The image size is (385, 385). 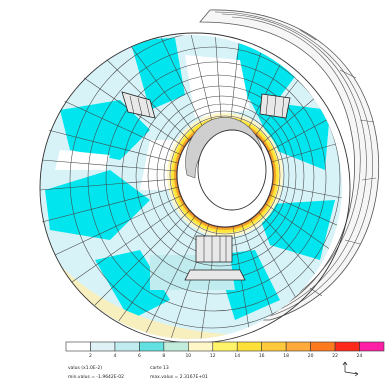 What do you see at coordinates (360, 356) in the screenshot?
I see `legend-tick-label: 24` at bounding box center [360, 356].